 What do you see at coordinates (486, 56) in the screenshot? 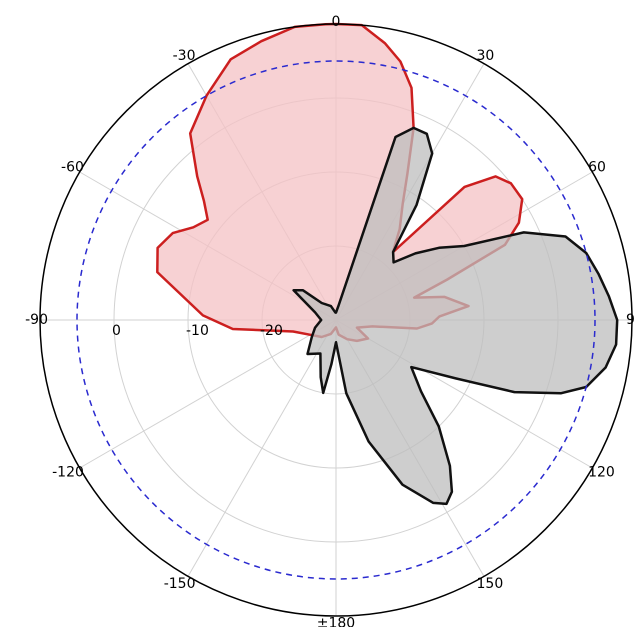
I see `angle-tick-label: 30` at bounding box center [486, 56].